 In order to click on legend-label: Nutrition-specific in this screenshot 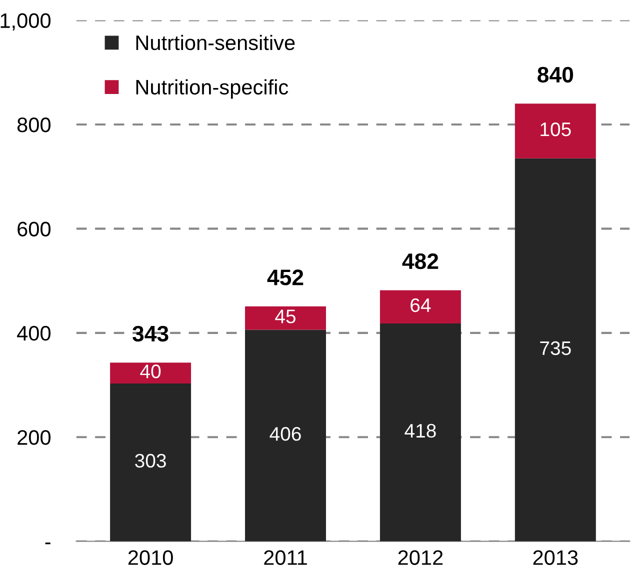, I will do `click(212, 89)`.